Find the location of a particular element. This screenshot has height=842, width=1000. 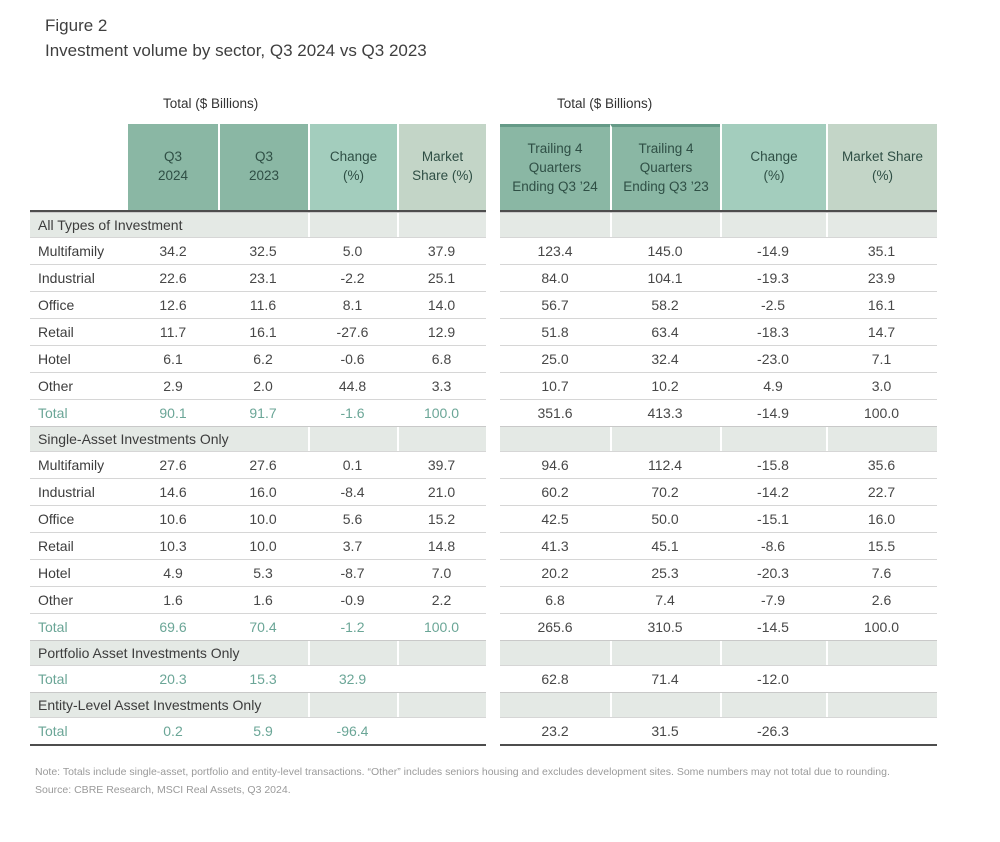

total-value-cell: 100.0 is located at coordinates (881, 627).